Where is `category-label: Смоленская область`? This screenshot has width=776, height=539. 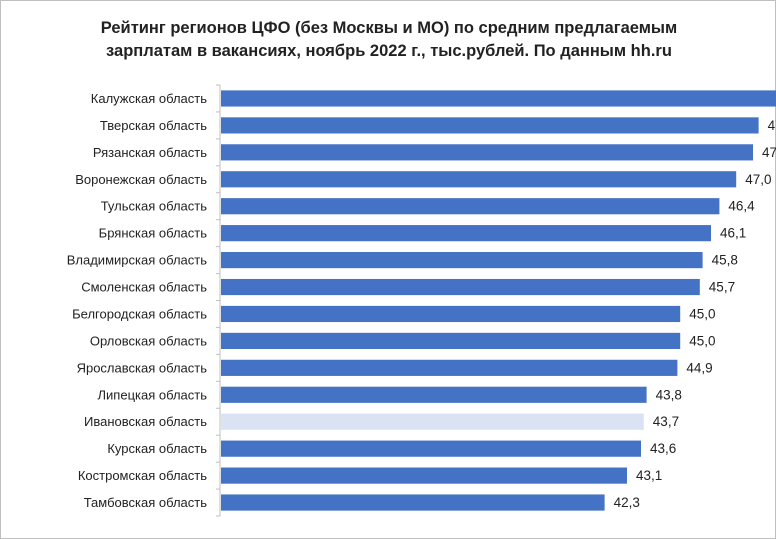
category-label: Смоленская область is located at coordinates (144, 287).